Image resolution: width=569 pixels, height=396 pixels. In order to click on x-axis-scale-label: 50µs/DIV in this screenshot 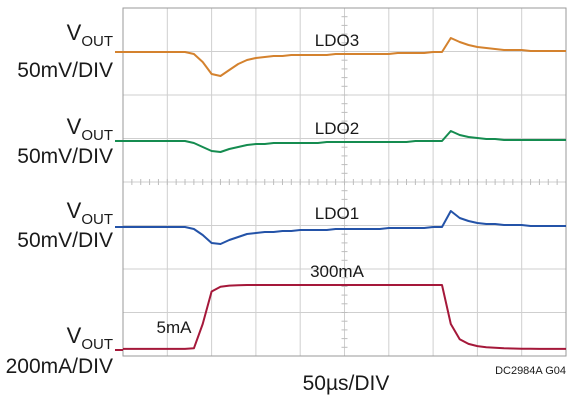, I will do `click(346, 383)`.